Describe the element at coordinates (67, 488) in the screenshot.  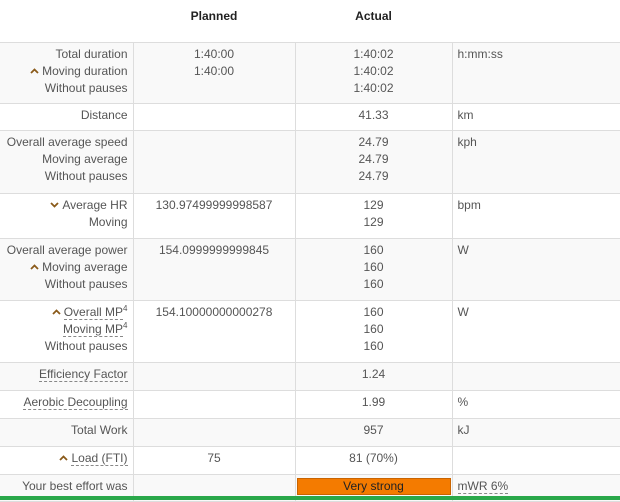
I see `label: Your best effort was` at that location.